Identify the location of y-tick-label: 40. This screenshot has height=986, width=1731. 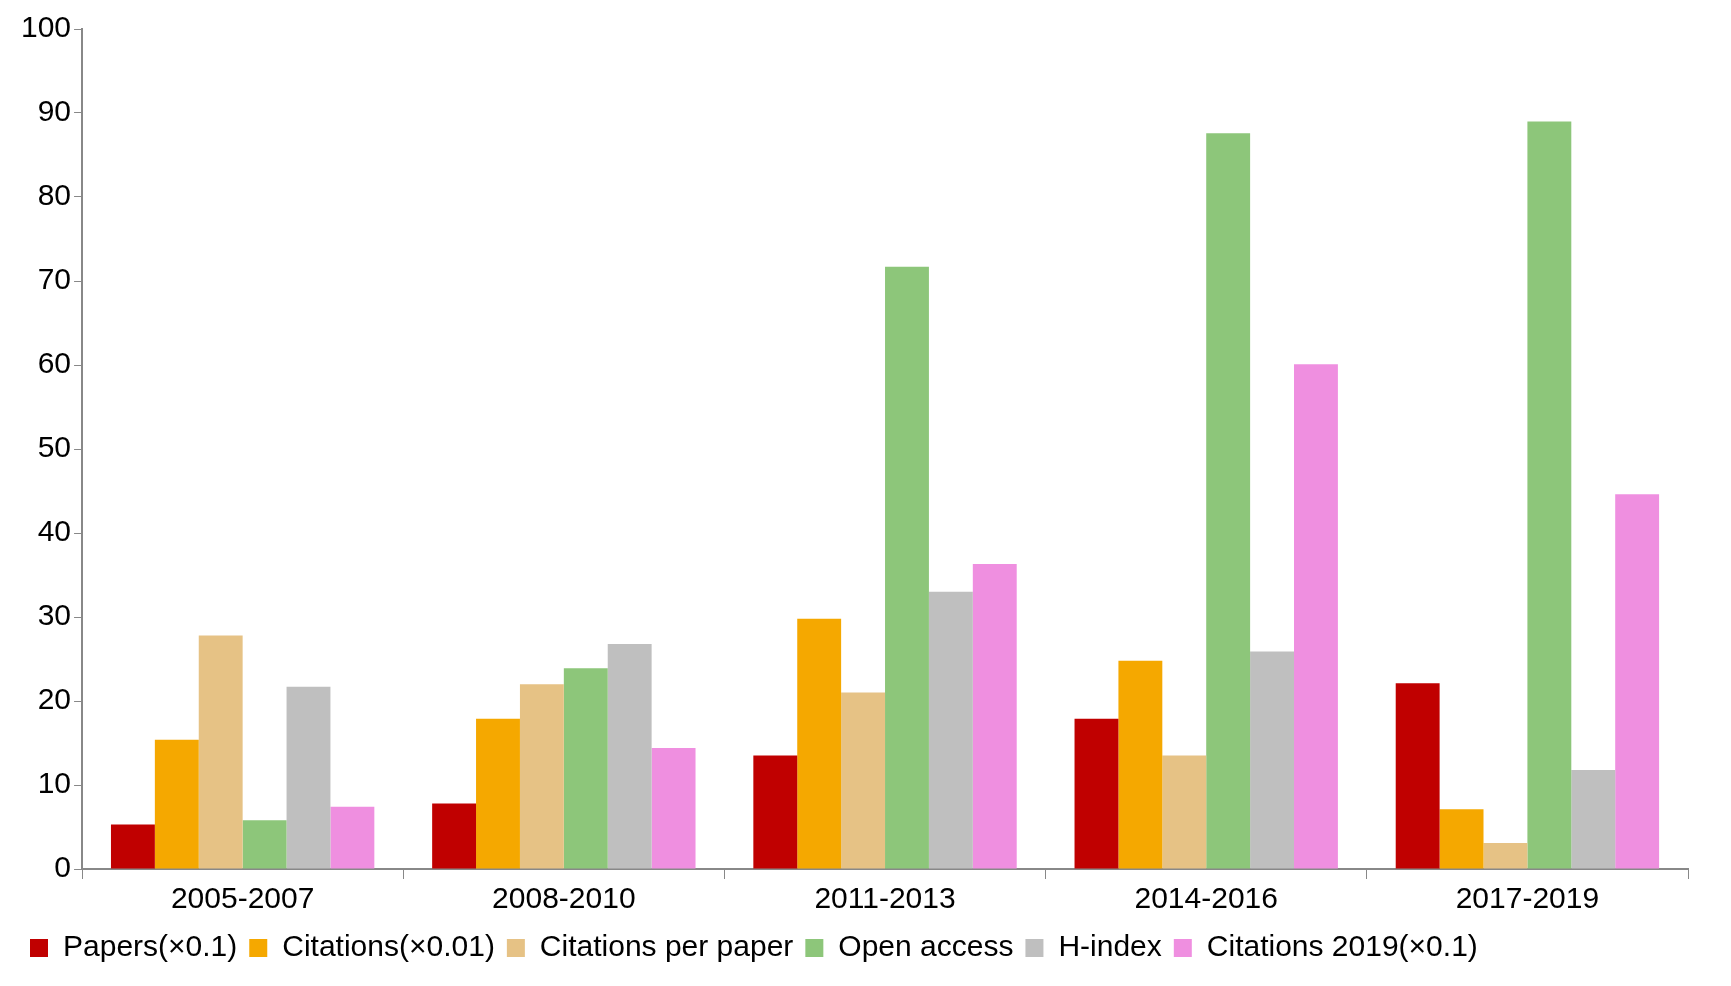
(54, 531).